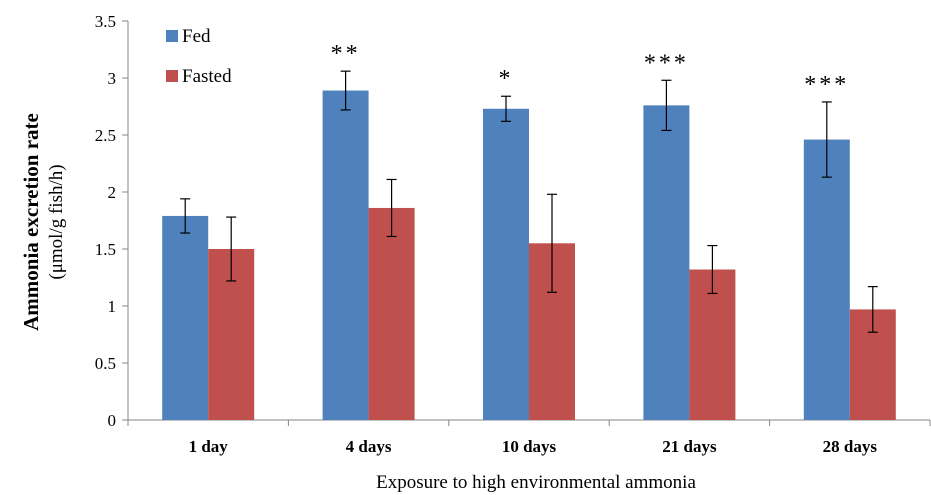 Image resolution: width=931 pixels, height=495 pixels. Describe the element at coordinates (529, 446) in the screenshot. I see `x-category-label: 10 days` at that location.